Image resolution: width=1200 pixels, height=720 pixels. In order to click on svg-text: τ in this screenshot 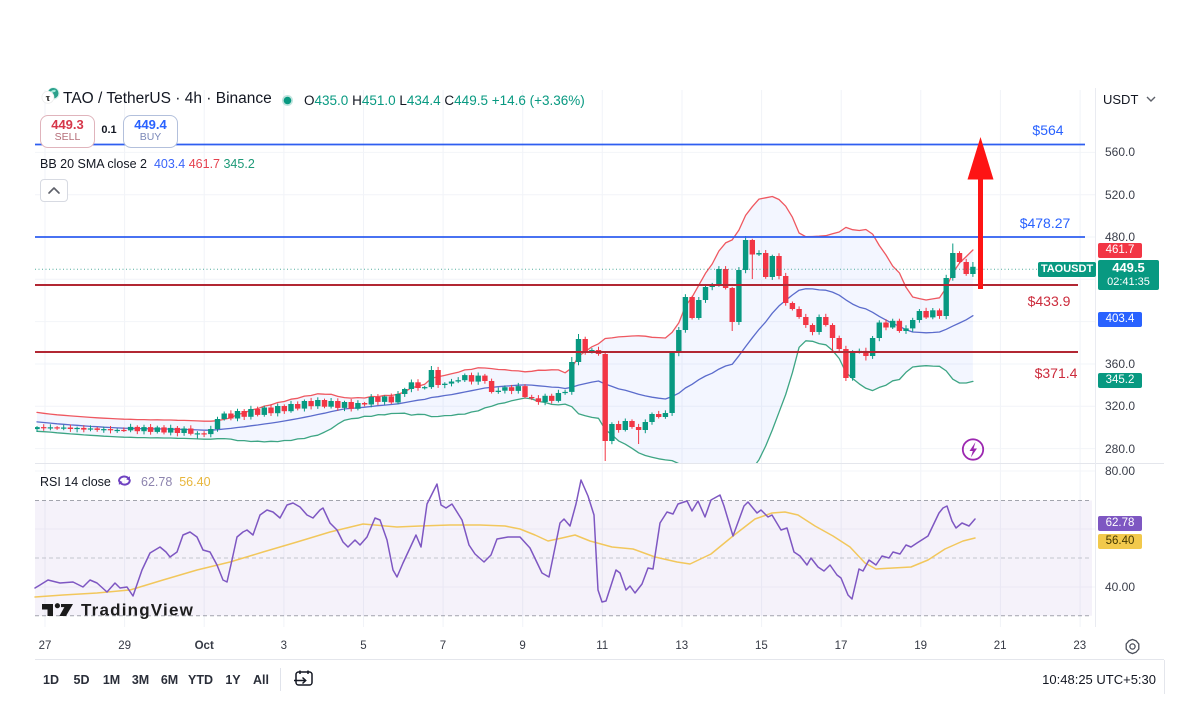, I will do `click(48, 98)`.